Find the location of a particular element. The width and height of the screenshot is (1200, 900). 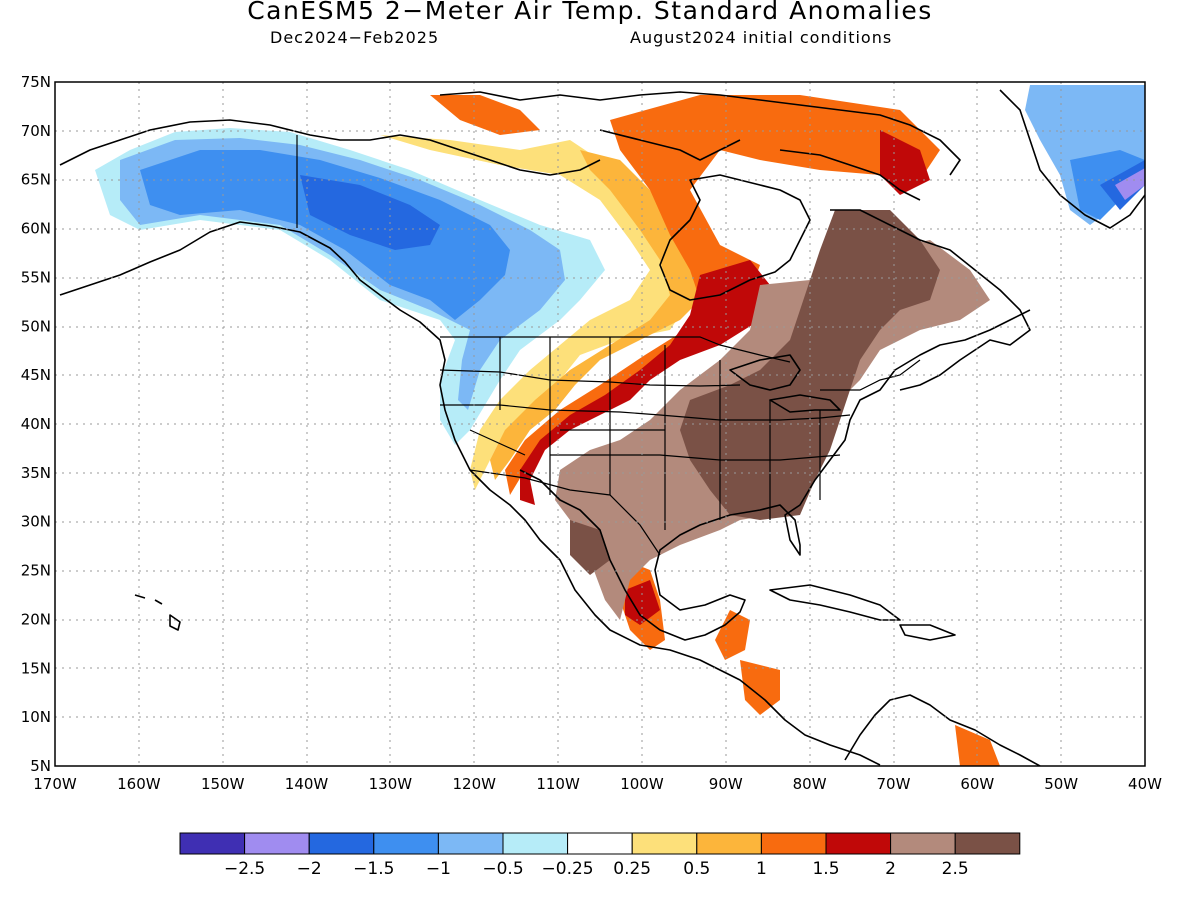

warm-anomaly-maximum-region is located at coordinates (755, 392).